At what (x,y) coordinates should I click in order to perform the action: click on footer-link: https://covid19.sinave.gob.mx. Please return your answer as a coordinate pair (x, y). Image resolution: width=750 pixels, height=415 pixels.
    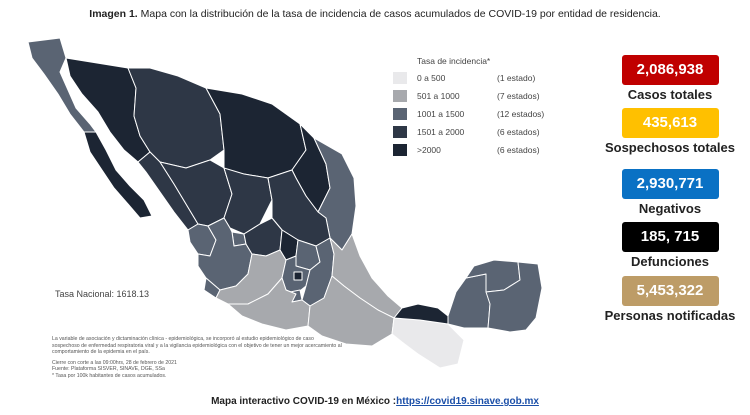
    Looking at the image, I should click on (467, 401).